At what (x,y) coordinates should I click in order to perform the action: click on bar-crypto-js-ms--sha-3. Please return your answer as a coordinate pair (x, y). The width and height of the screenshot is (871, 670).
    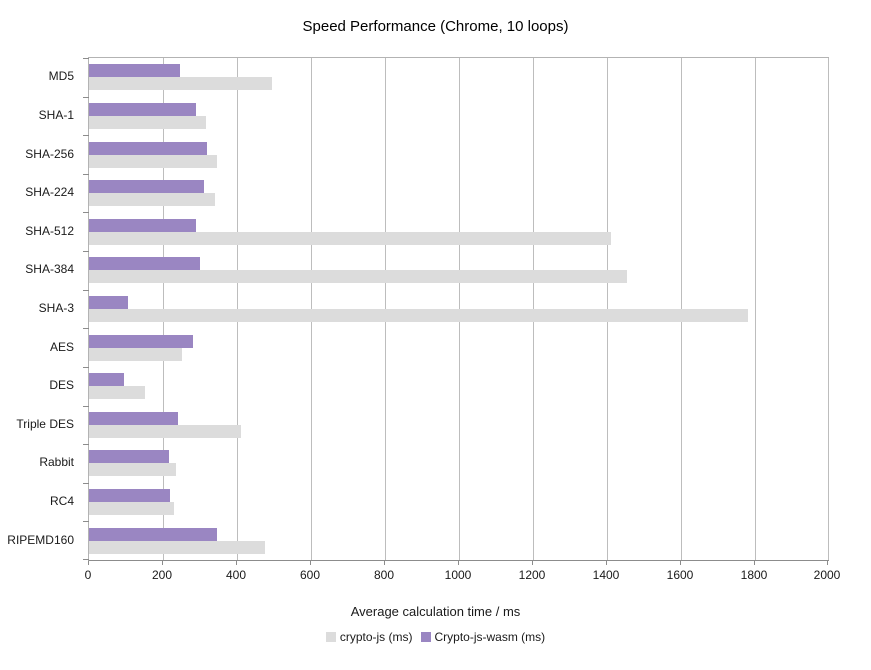
    Looking at the image, I should click on (418, 315).